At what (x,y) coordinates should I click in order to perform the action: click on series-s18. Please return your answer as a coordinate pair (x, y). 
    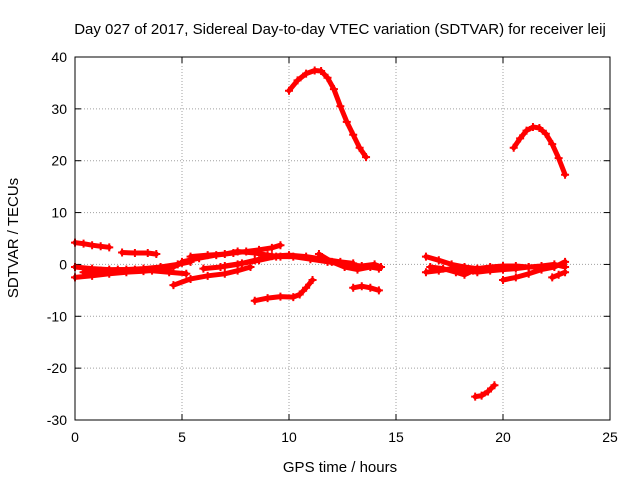
    Looking at the image, I should click on (452, 271).